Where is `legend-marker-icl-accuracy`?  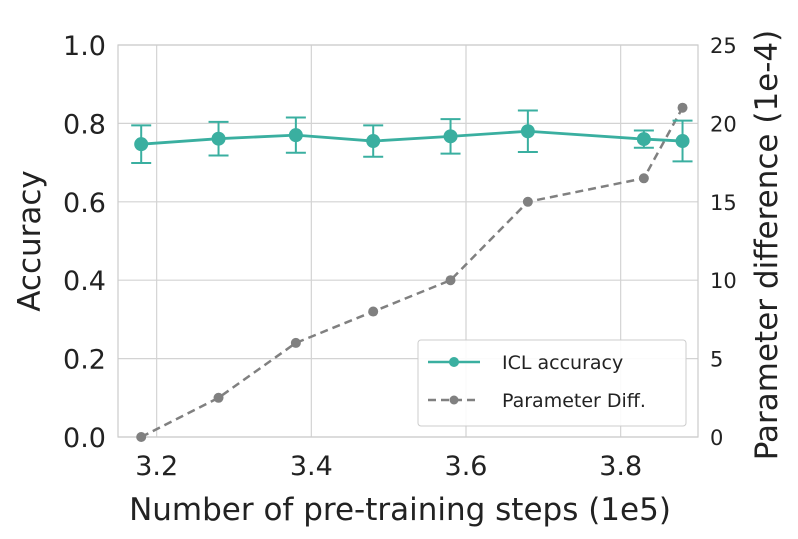
legend-marker-icl-accuracy is located at coordinates (454, 362).